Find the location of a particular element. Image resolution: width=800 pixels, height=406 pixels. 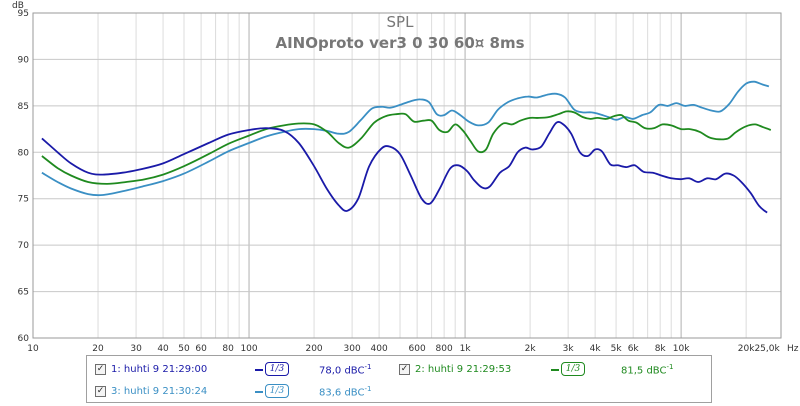

series-2-smoothing-button: 1/3 is located at coordinates (568, 369).